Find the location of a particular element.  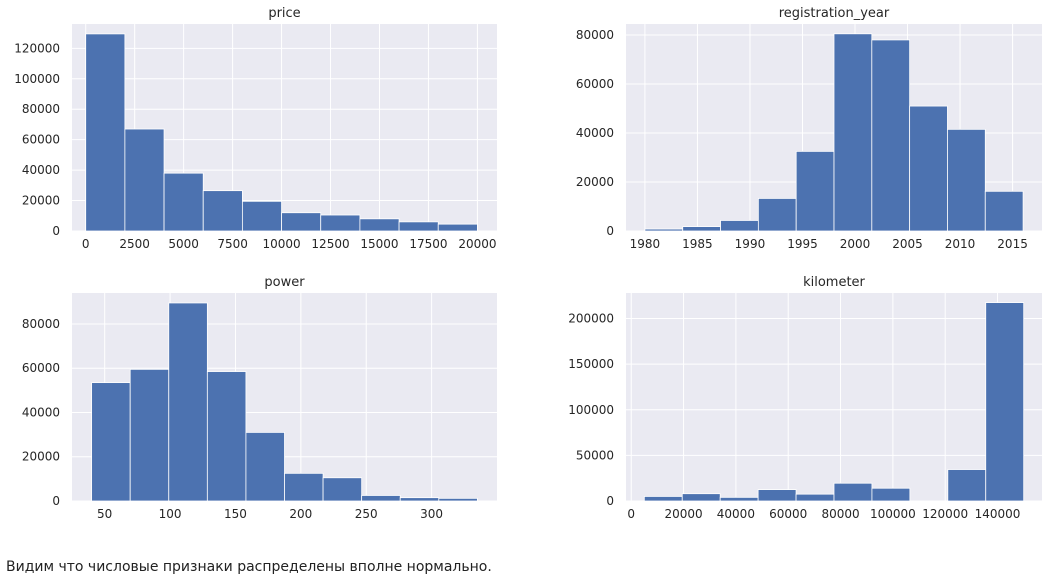

x-tick-label: 200 is located at coordinates (300, 514).